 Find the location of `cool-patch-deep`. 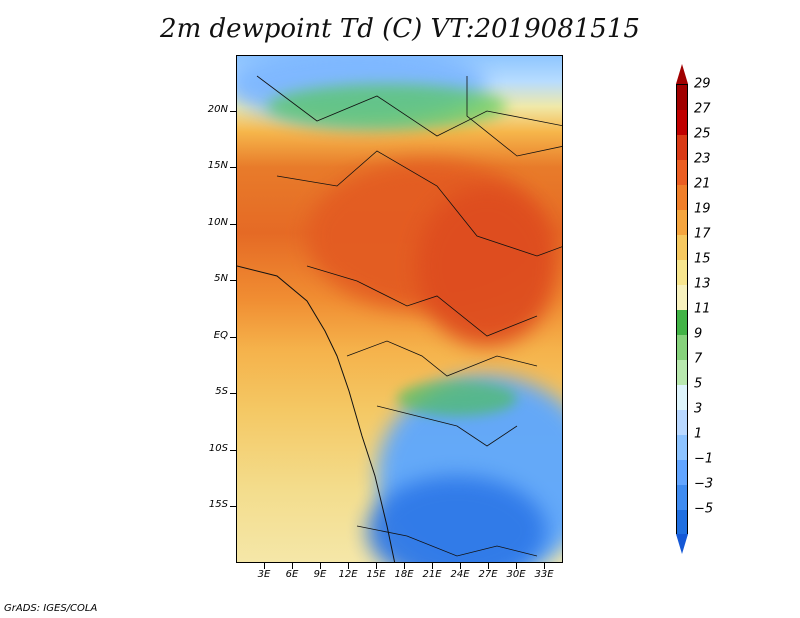

cool-patch-deep is located at coordinates (457, 519).